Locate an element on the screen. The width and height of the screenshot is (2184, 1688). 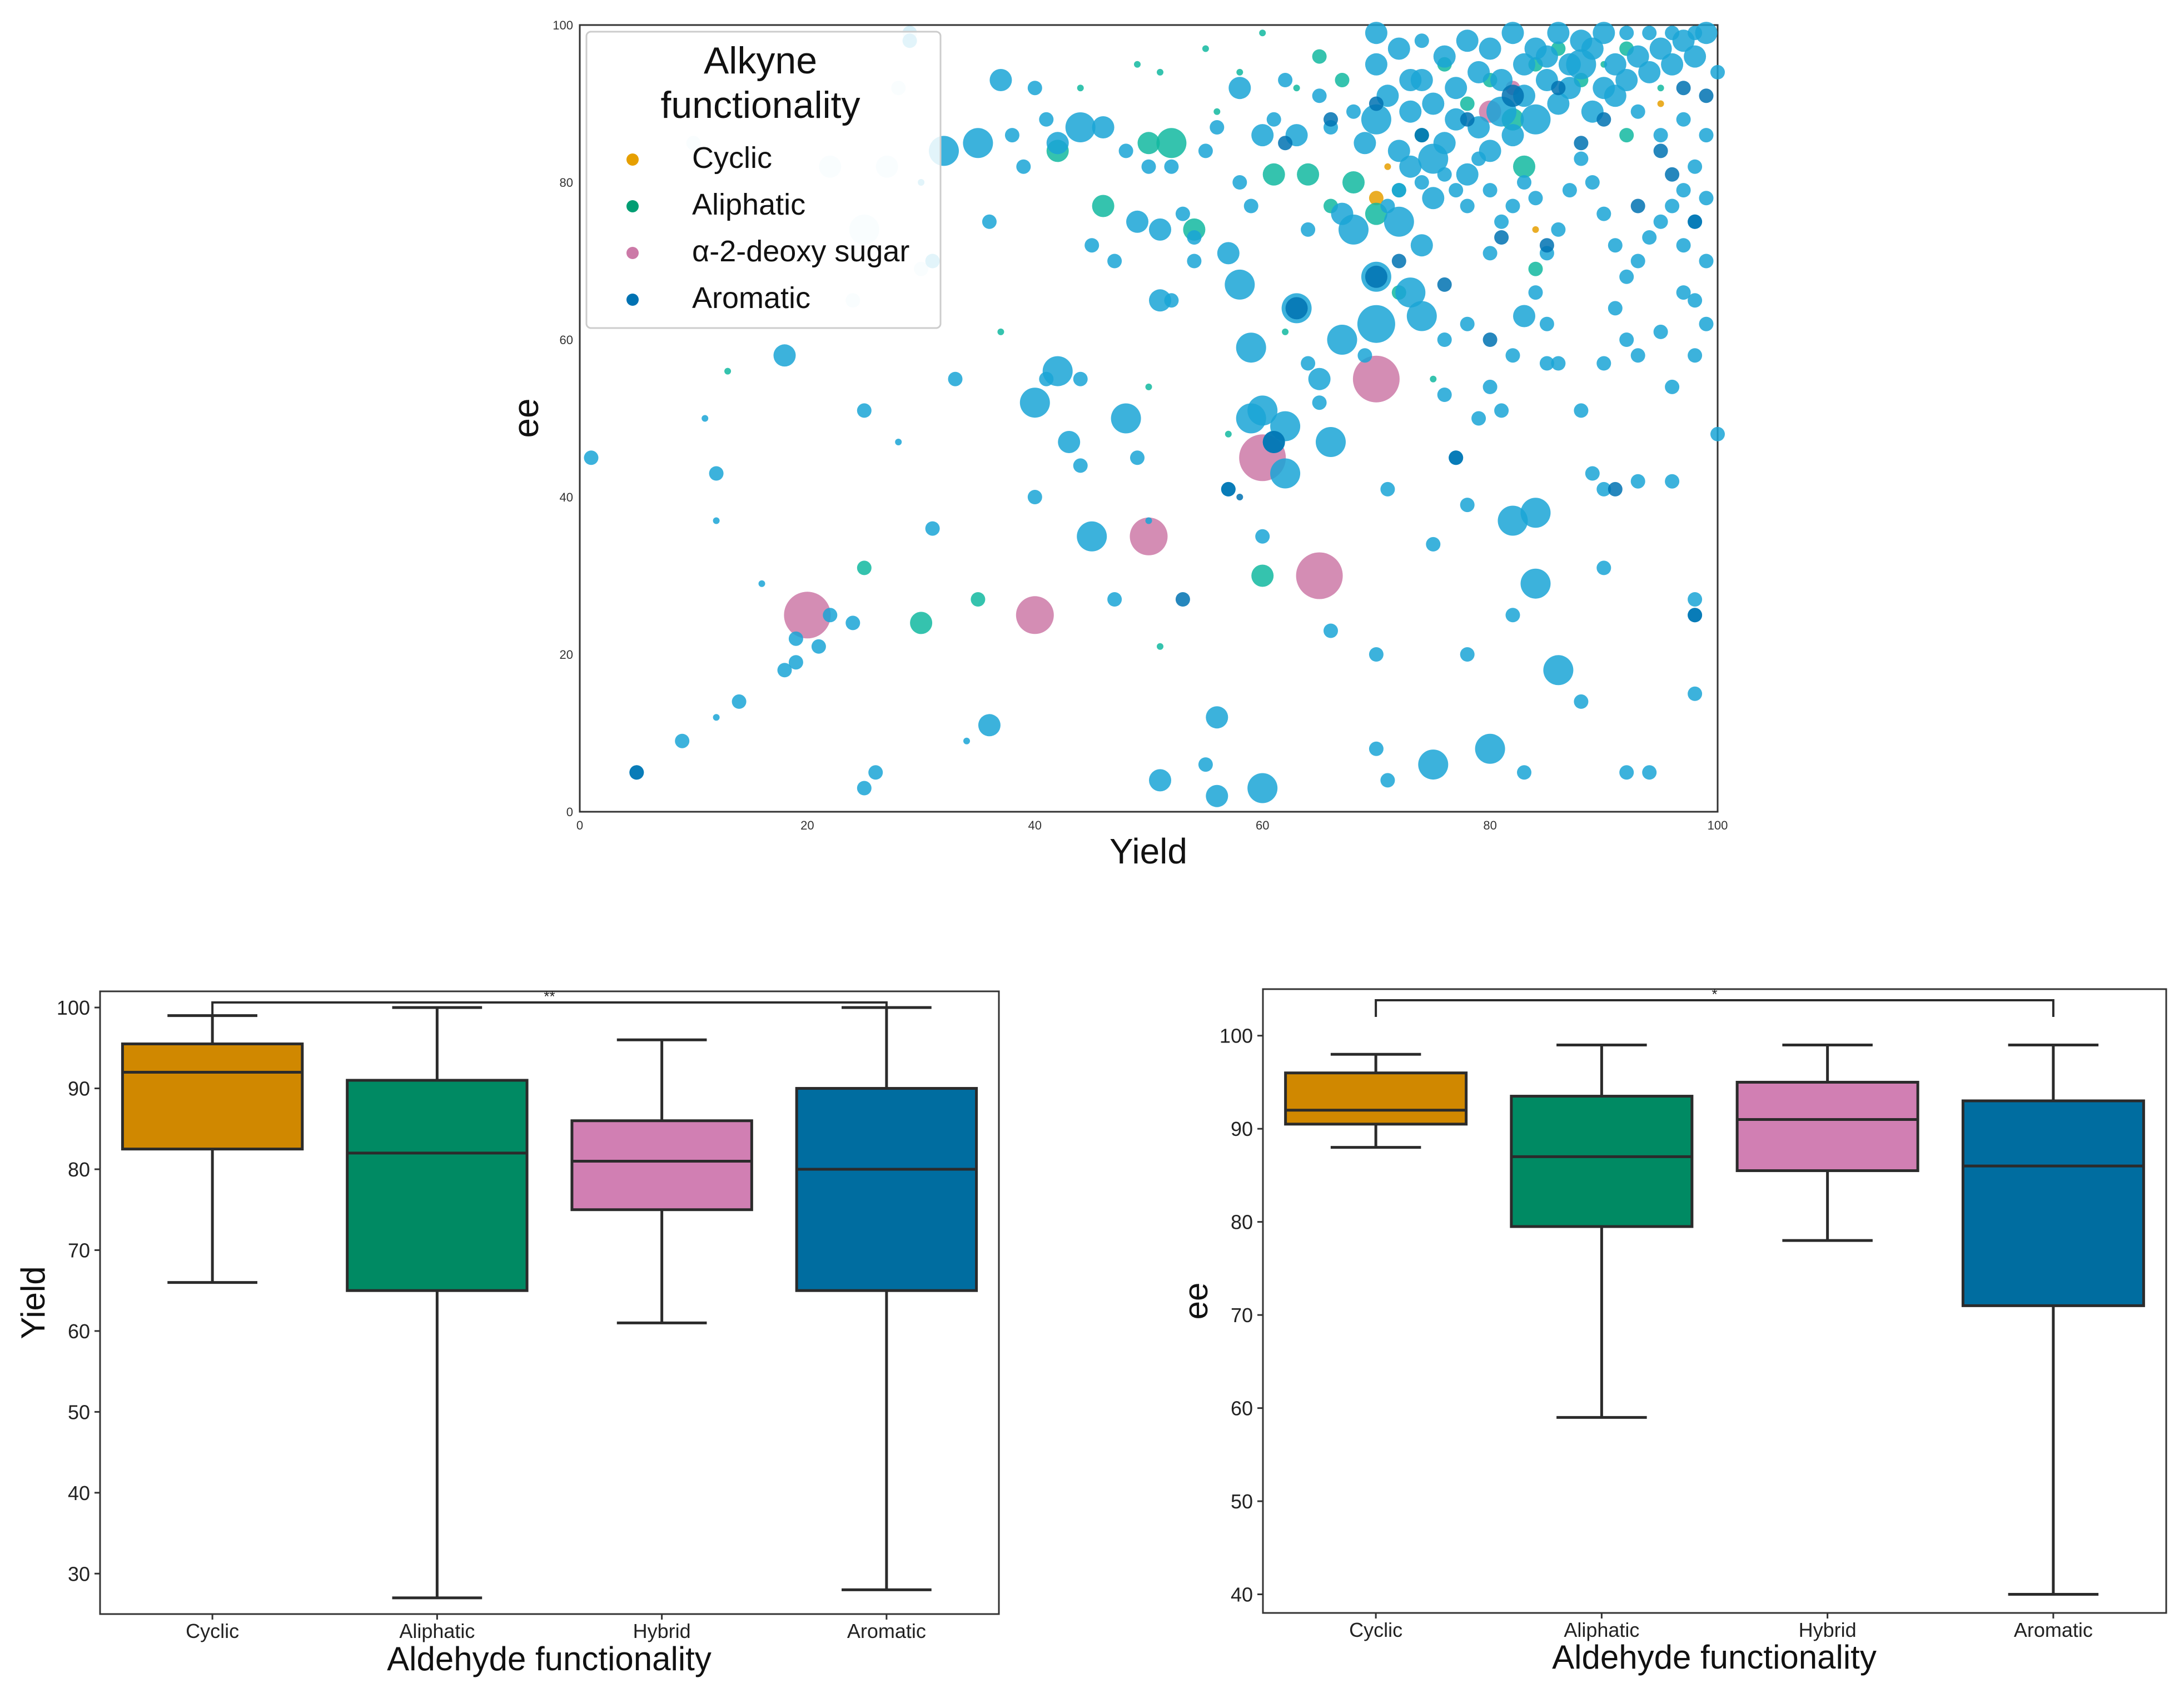
x-tick-label: Cyclic is located at coordinates (212, 1631).